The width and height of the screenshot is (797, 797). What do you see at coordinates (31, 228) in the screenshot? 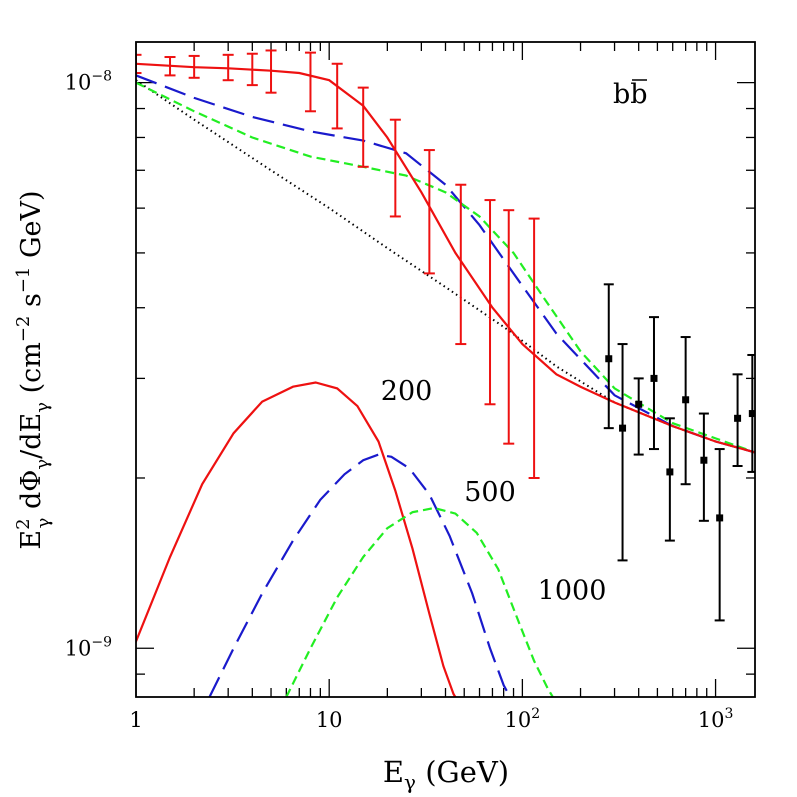
I see `y-label-gev: GeV)` at bounding box center [31, 228].